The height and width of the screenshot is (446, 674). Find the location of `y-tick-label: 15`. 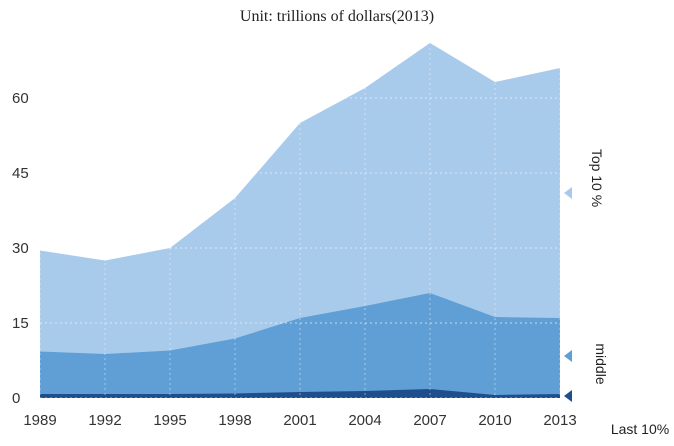

y-tick-label: 15 is located at coordinates (20, 323).